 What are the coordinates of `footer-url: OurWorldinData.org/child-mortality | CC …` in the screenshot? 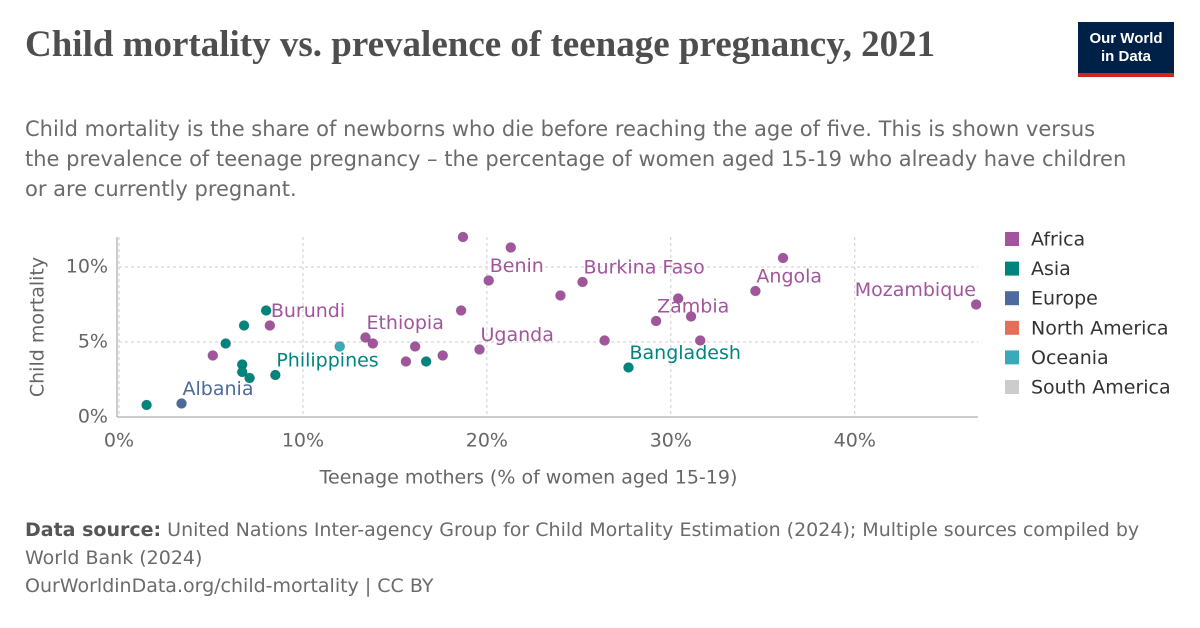 It's located at (229, 586).